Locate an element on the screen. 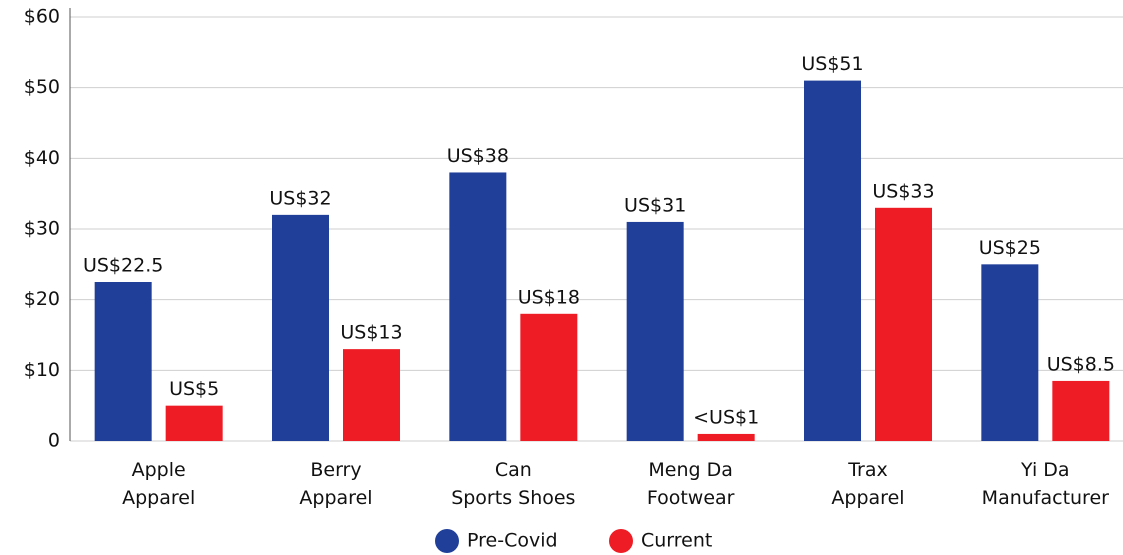 The height and width of the screenshot is (555, 1123). value-label: US$8.5 is located at coordinates (1081, 364).